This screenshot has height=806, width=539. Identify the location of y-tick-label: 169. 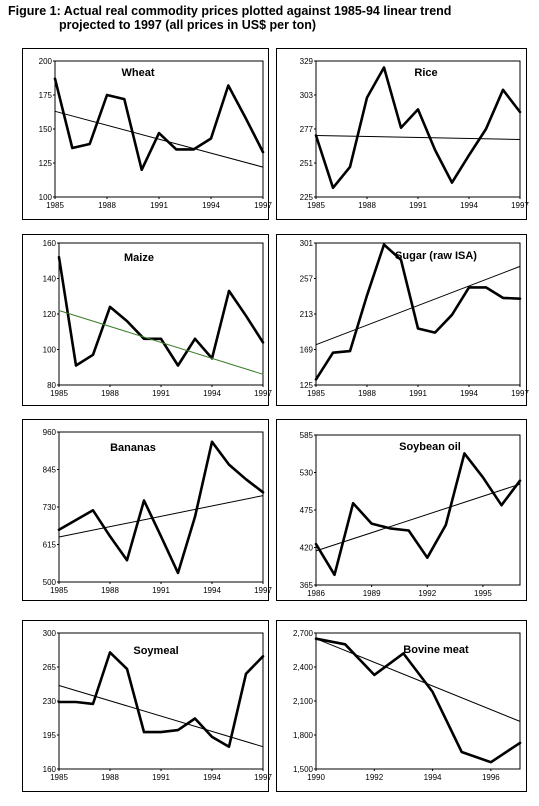
(307, 350).